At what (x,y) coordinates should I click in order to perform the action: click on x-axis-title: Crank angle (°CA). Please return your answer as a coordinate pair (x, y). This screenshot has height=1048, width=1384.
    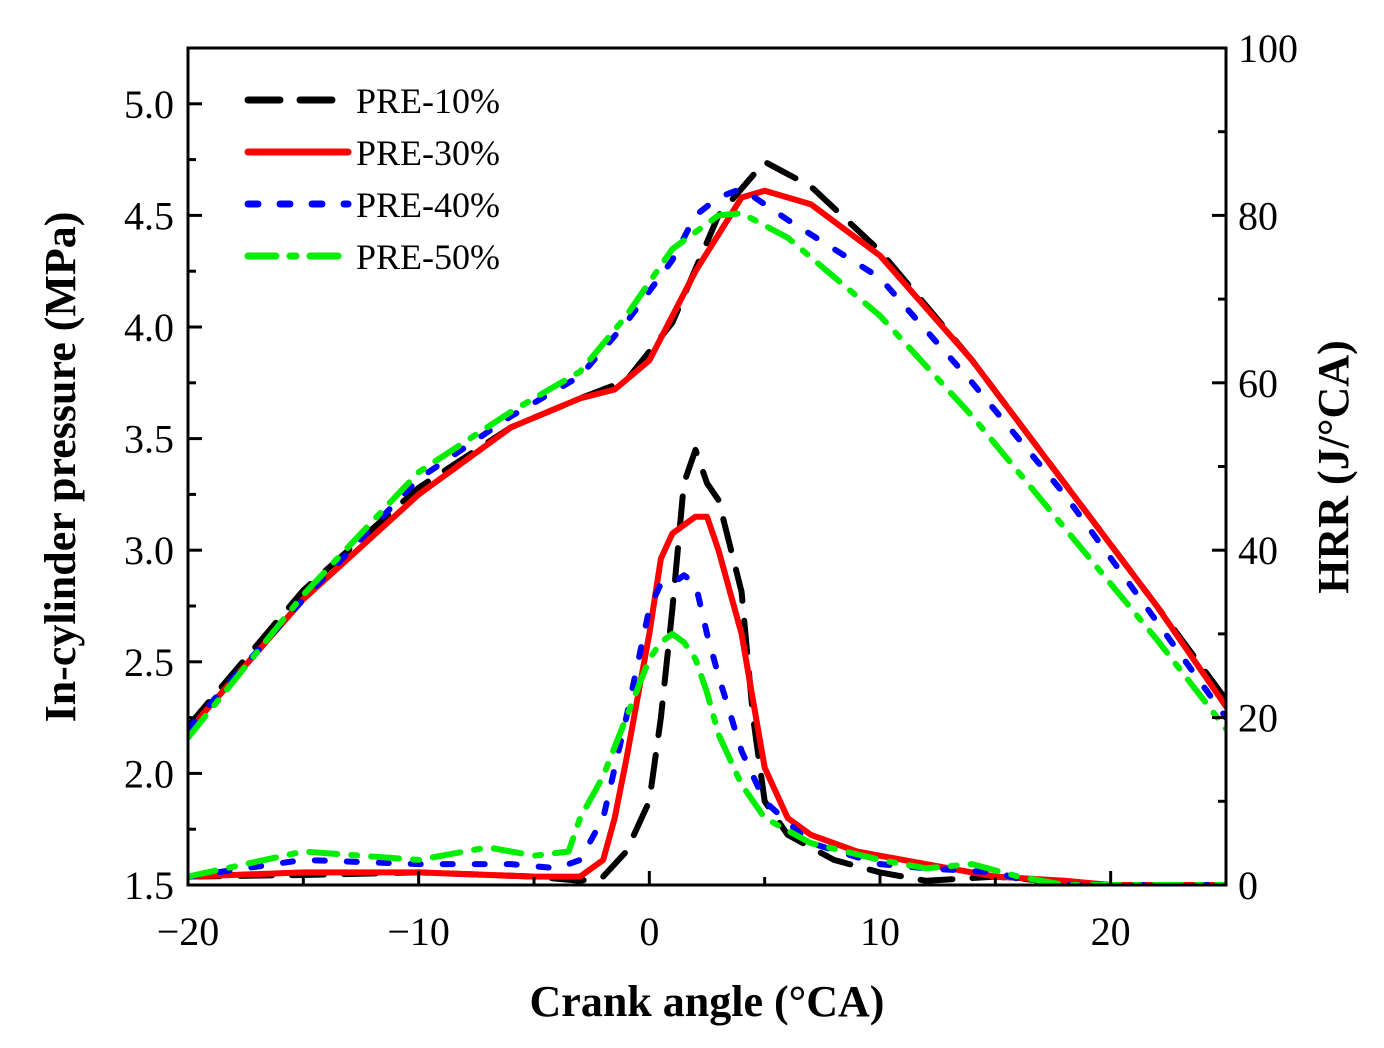
    Looking at the image, I should click on (707, 1001).